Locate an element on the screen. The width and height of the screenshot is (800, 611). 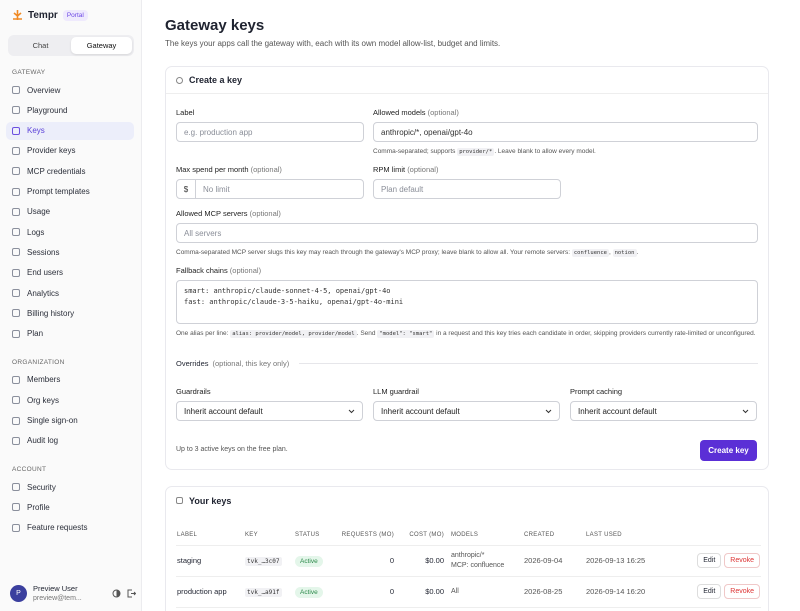
model: anthropic/* is located at coordinates (468, 555).